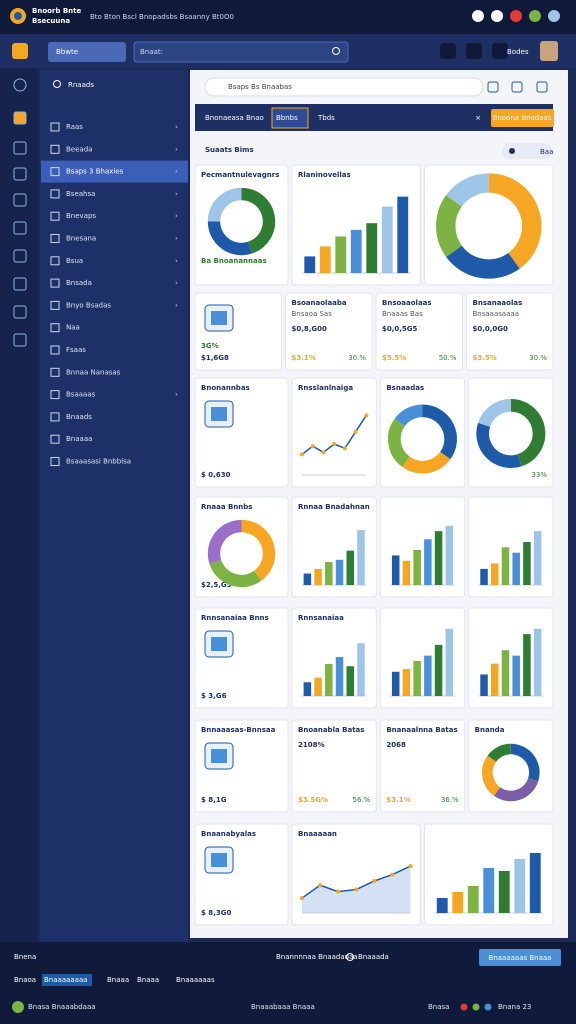 This screenshot has height=1024, width=576. I want to click on action-button, so click(522, 118).